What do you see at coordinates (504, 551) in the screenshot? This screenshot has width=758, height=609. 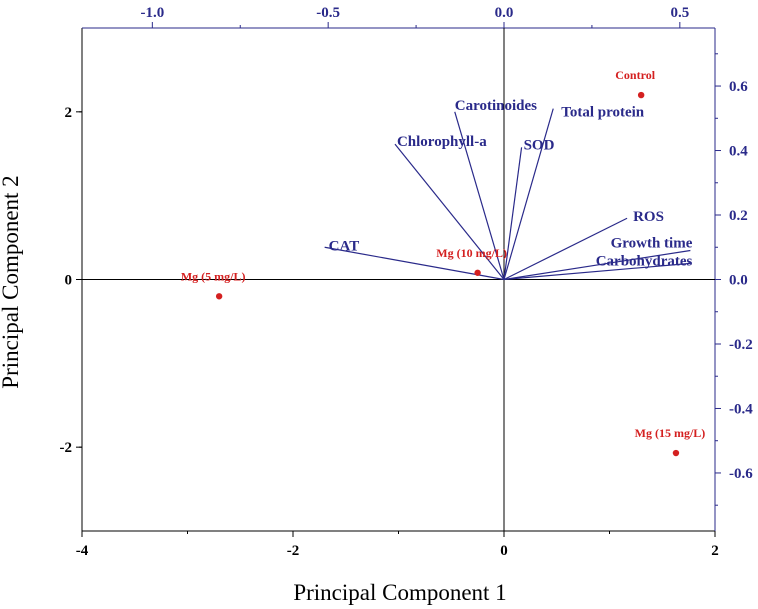 I see `x-tick-label: 0` at bounding box center [504, 551].